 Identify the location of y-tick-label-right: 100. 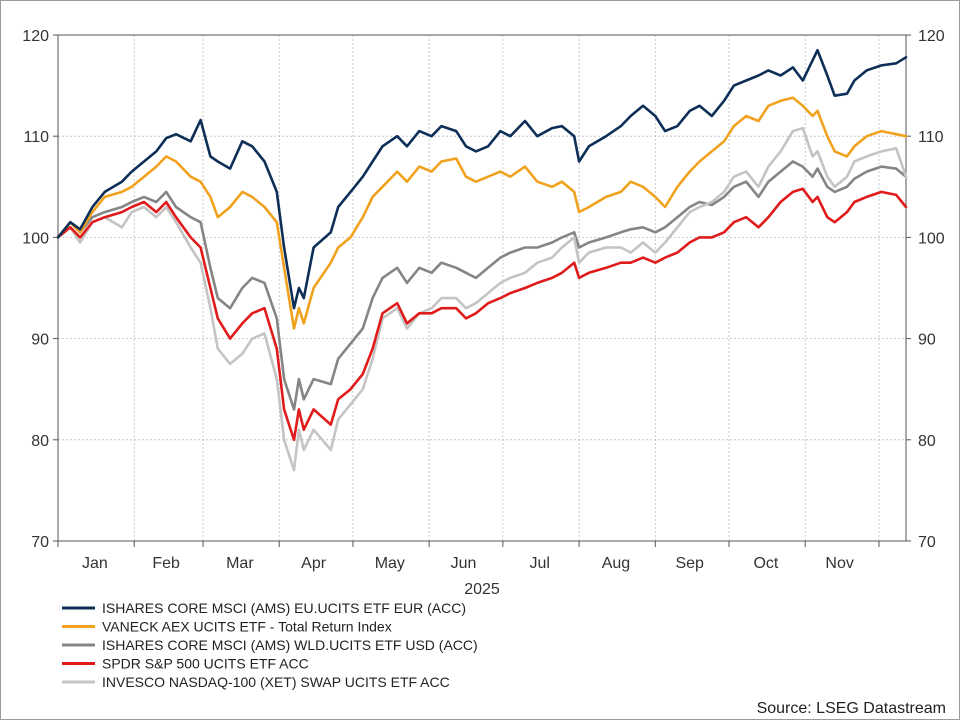
(931, 238).